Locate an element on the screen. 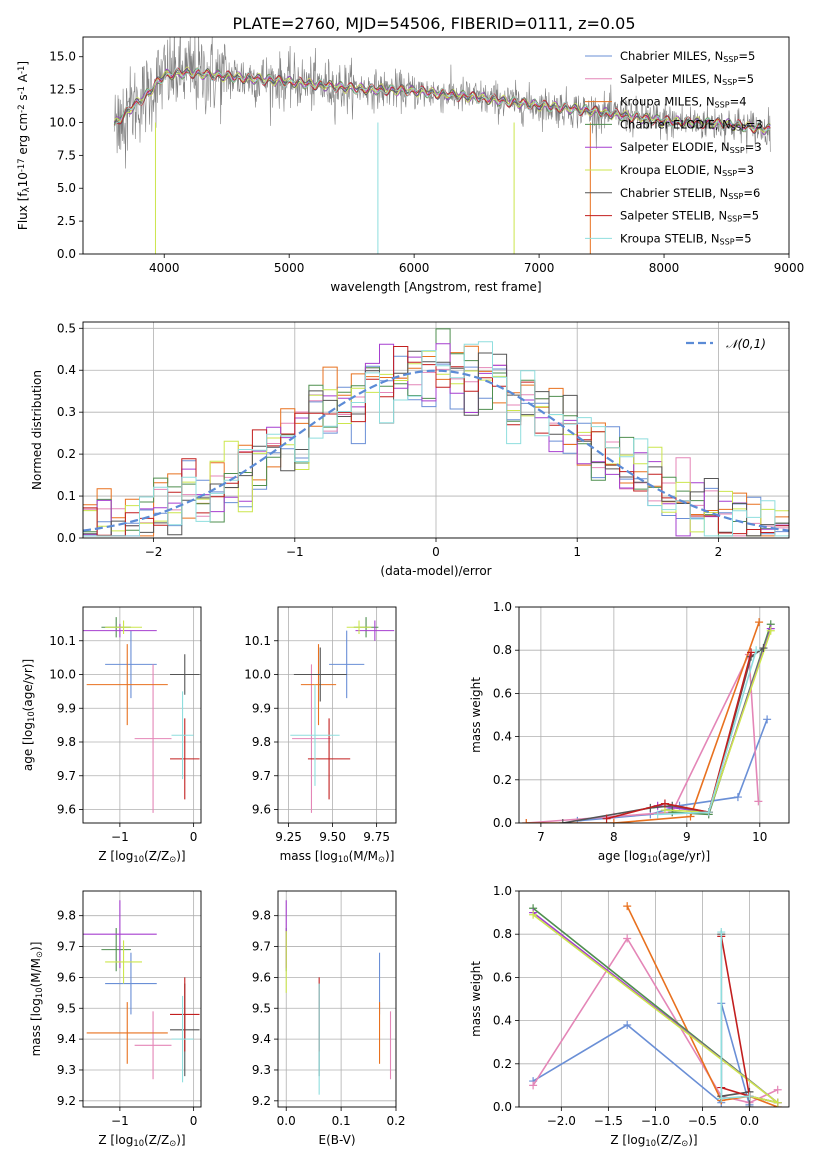  y-tick-label: 15.0 is located at coordinates (62, 57).